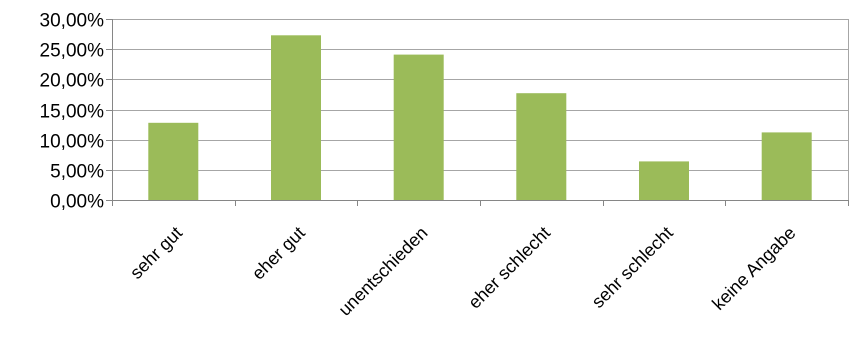 This screenshot has width=864, height=354. What do you see at coordinates (632, 267) in the screenshot?
I see `x-tick-label: sehr schlecht` at bounding box center [632, 267].